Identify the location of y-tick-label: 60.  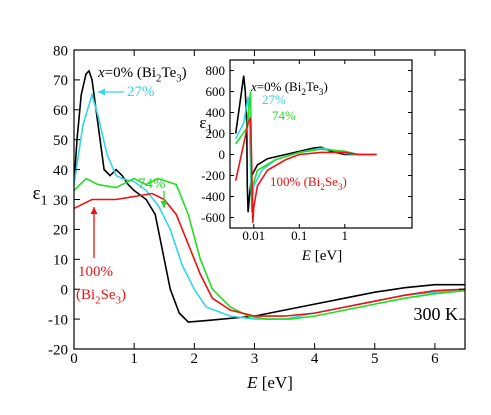
(60, 111).